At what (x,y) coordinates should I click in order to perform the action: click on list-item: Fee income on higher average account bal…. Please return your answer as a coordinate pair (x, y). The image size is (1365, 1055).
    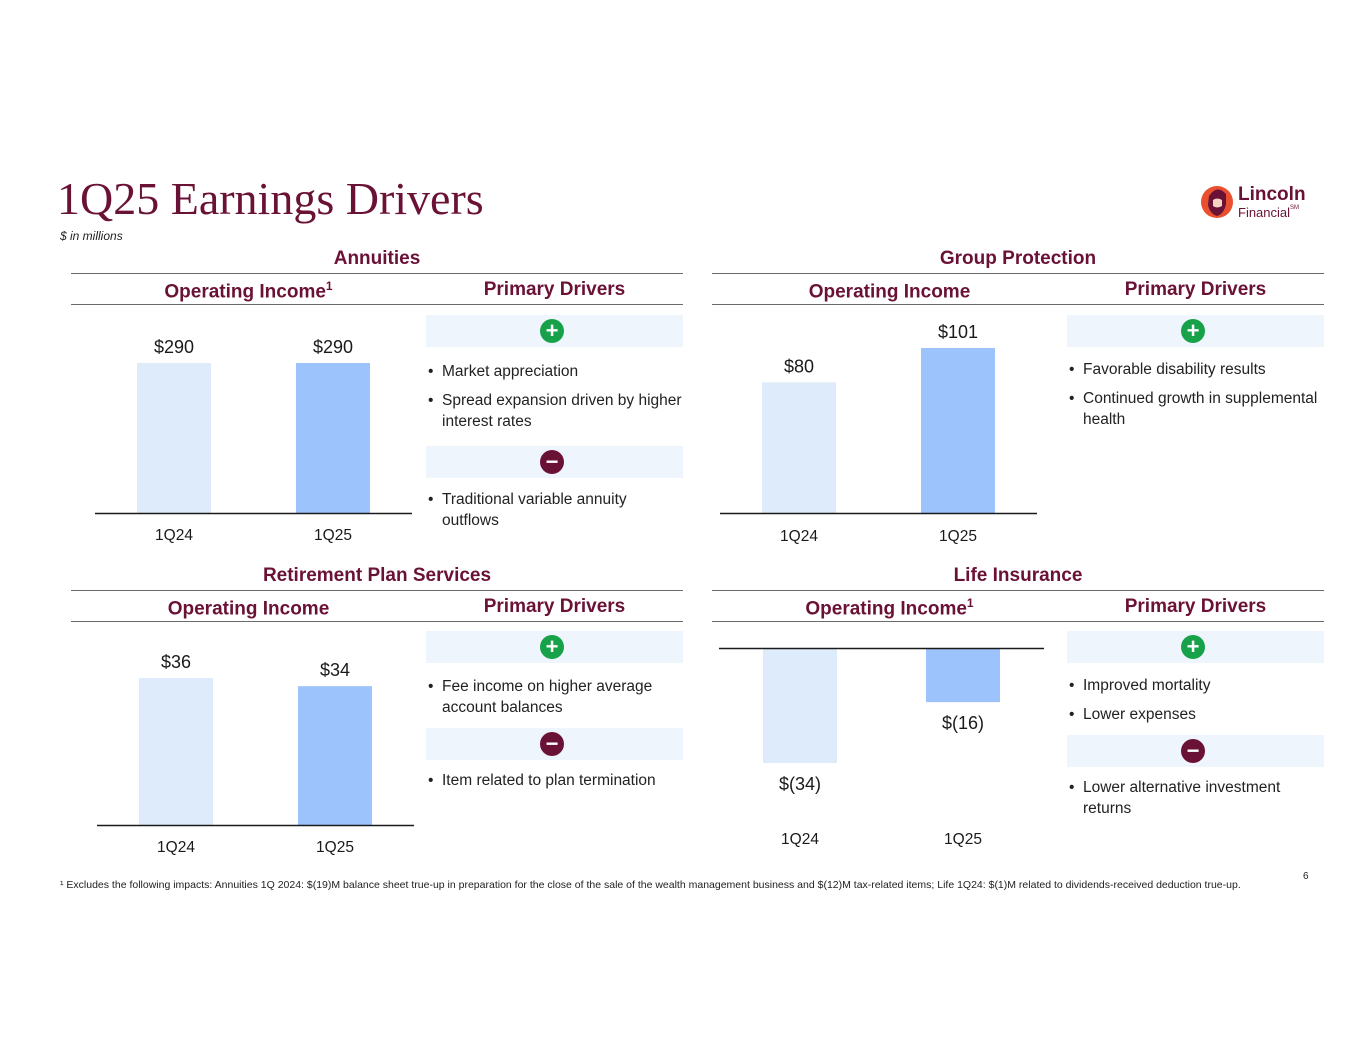
    Looking at the image, I should click on (555, 697).